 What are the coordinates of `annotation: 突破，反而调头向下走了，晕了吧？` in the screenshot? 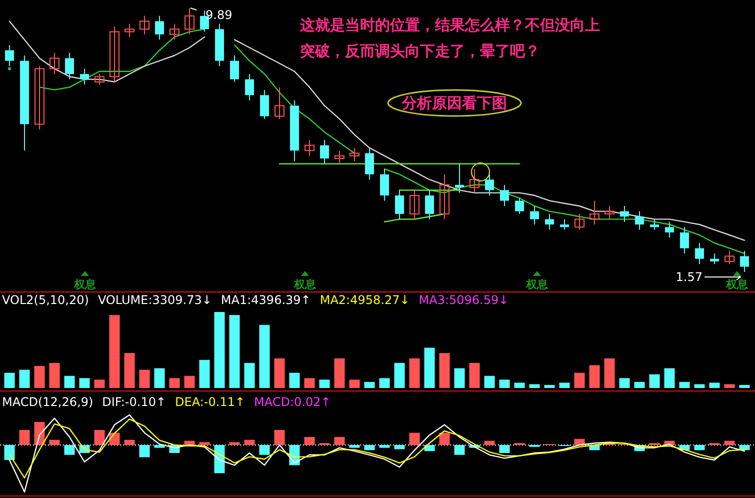 It's located at (419, 51).